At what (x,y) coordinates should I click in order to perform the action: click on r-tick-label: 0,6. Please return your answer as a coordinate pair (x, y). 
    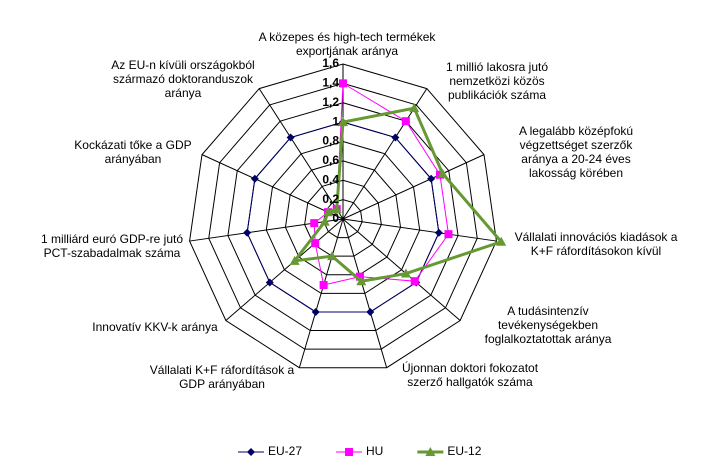
    Looking at the image, I should click on (330, 160).